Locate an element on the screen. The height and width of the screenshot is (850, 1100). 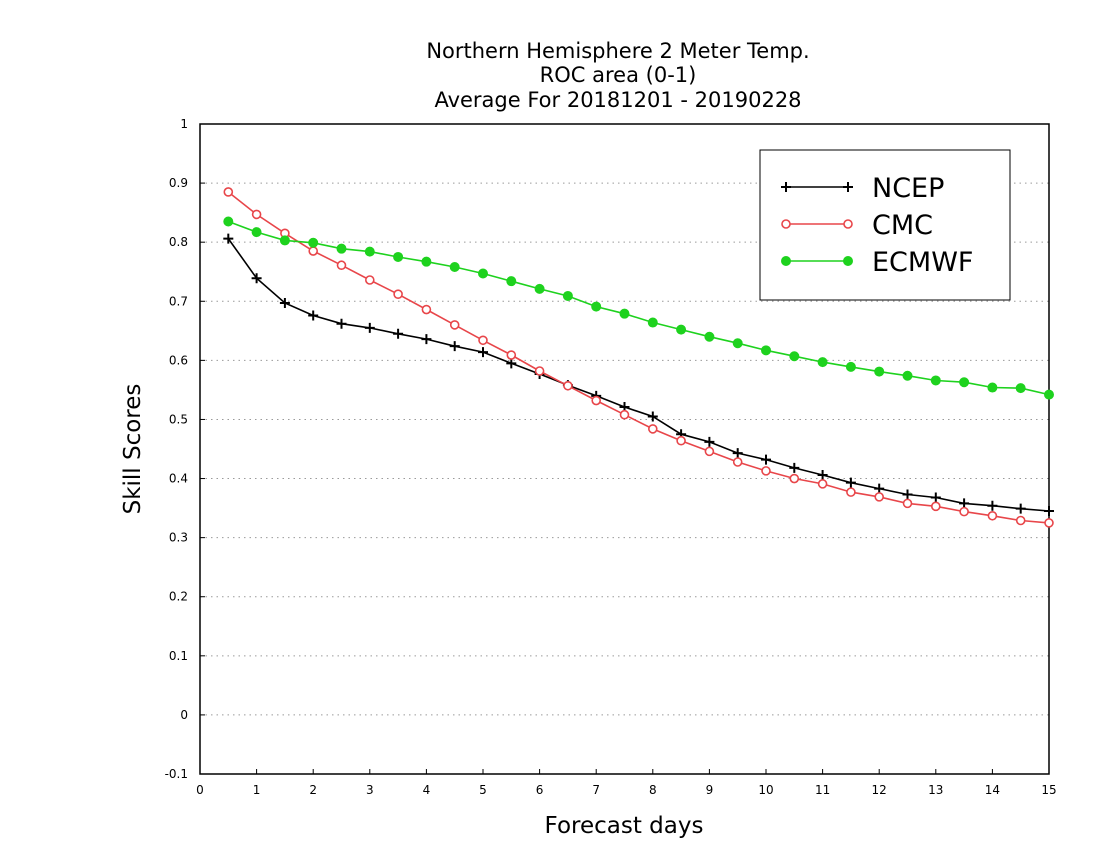
y-axis-label: Skill Scores is located at coordinates (133, 449).